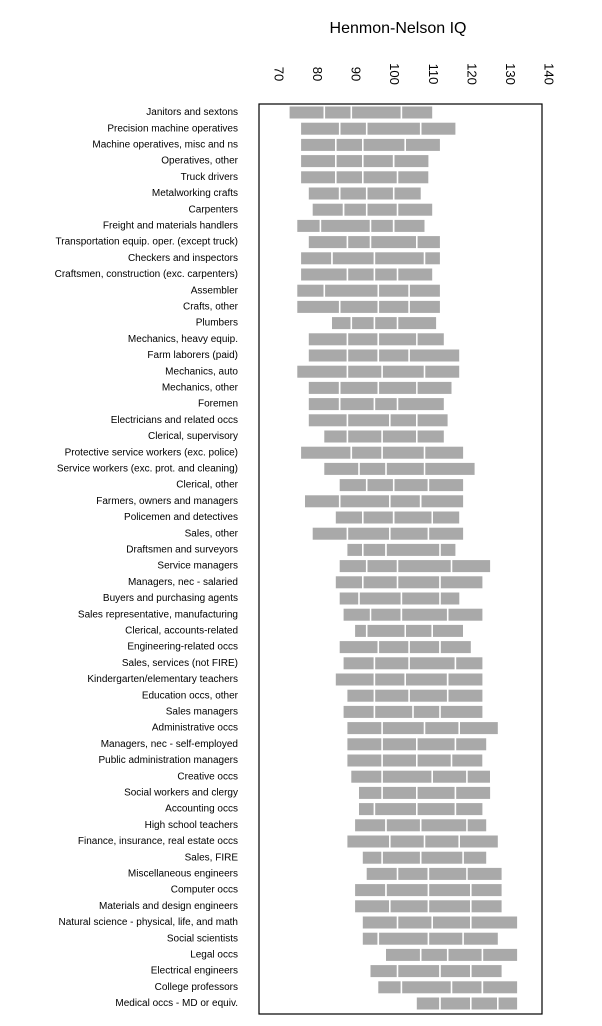 The width and height of the screenshot is (602, 1026). What do you see at coordinates (197, 566) in the screenshot?
I see `category-label: Service managers` at bounding box center [197, 566].